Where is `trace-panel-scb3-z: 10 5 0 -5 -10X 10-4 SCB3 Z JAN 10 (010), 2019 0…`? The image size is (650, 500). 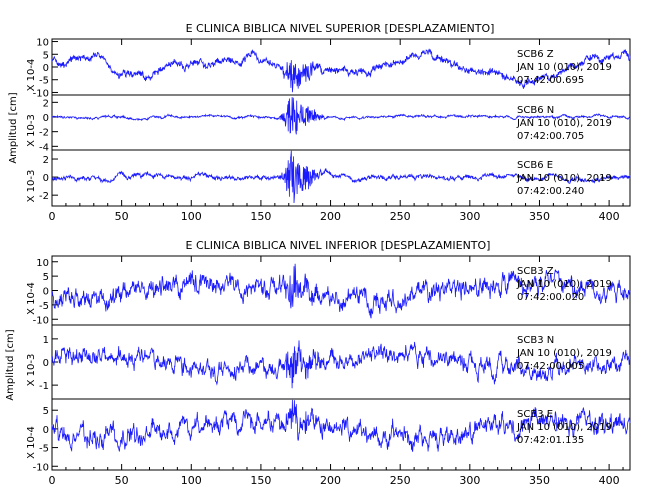 trace-panel-scb3-z: 10 5 0 -5 -10X 10-4 SCB3 Z JAN 10 (010), 2019 0… is located at coordinates (328, 290).